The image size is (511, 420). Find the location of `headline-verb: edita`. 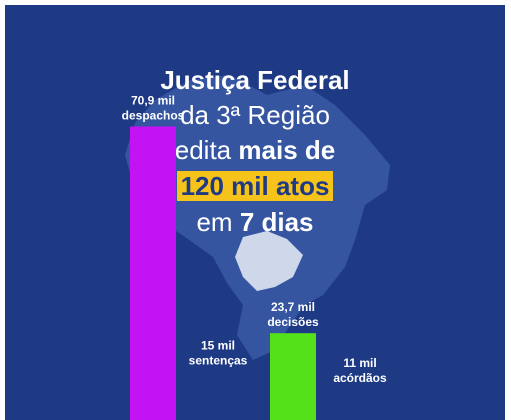

headline-verb: edita is located at coordinates (203, 150).